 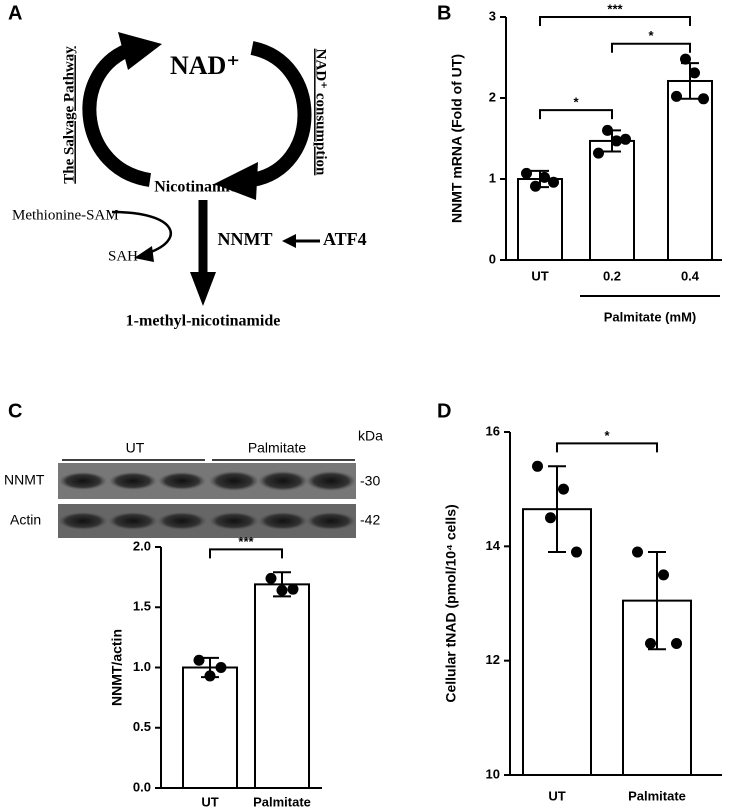 I want to click on y-tick-label: 12, so click(x=493, y=659).